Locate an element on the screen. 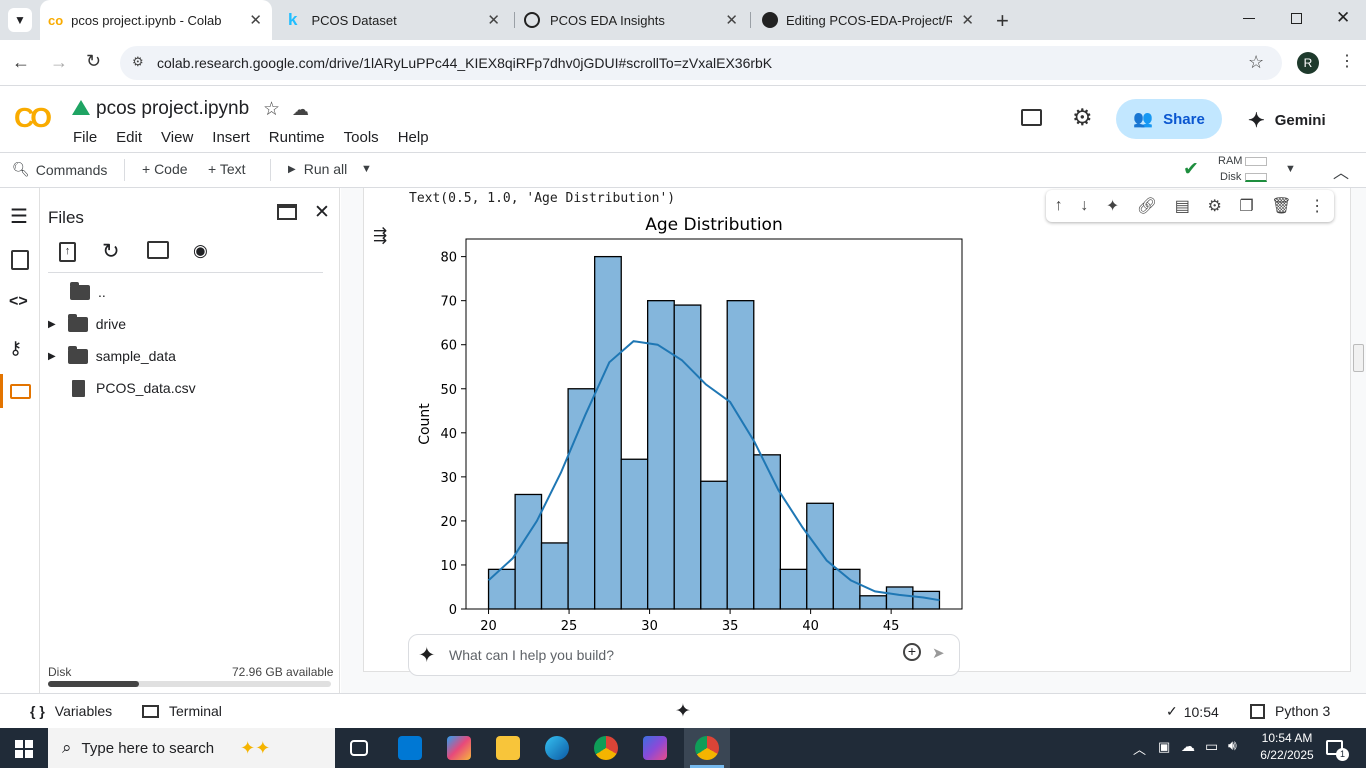 Image resolution: width=1366 pixels, height=768 pixels. cell-settings-icon: ⚙ is located at coordinates (1214, 206).